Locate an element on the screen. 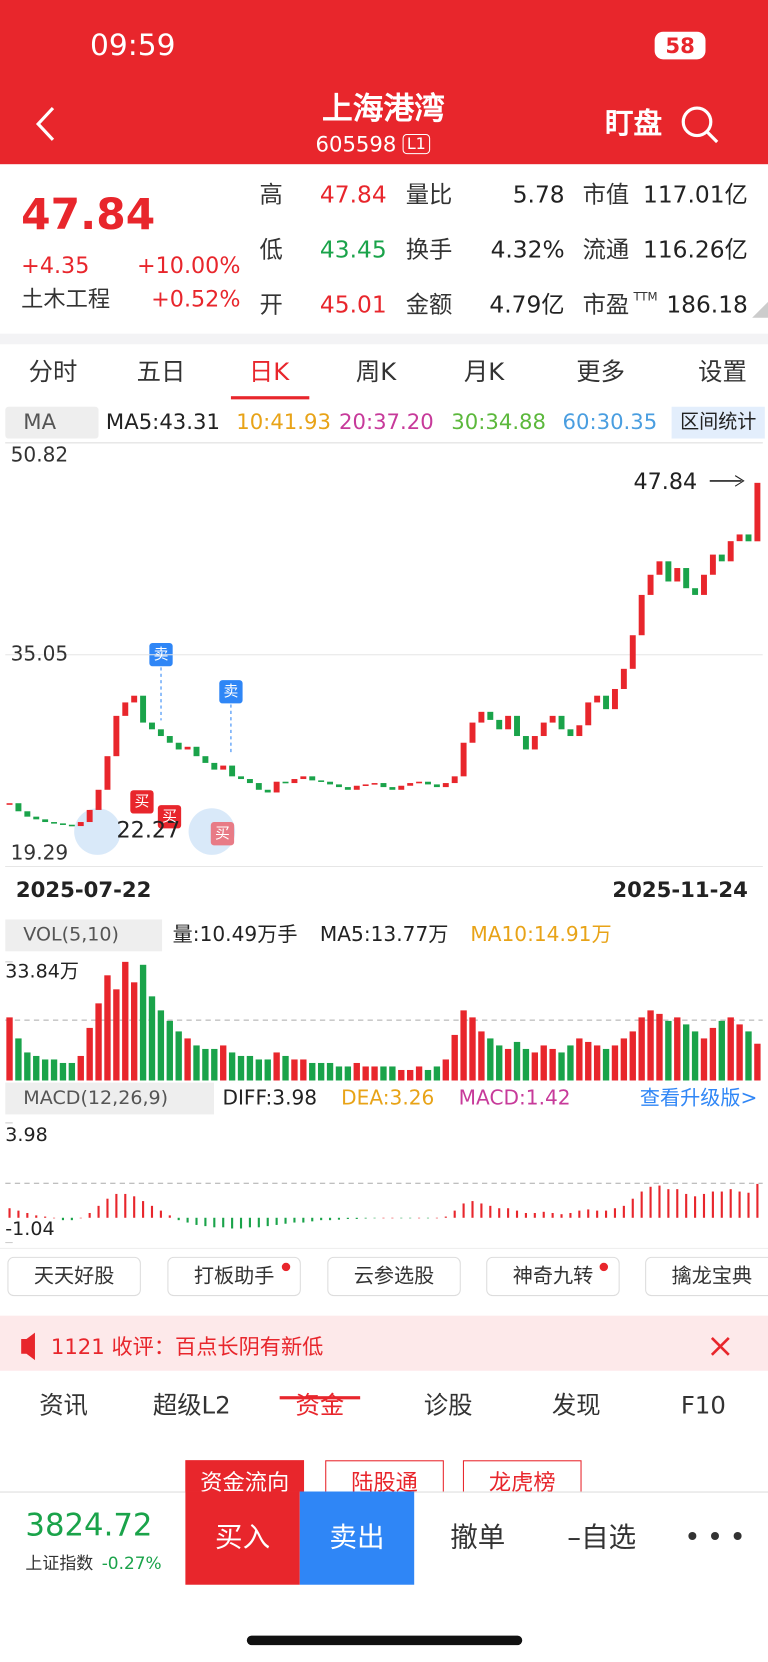  more-button: ••• is located at coordinates (718, 1538).